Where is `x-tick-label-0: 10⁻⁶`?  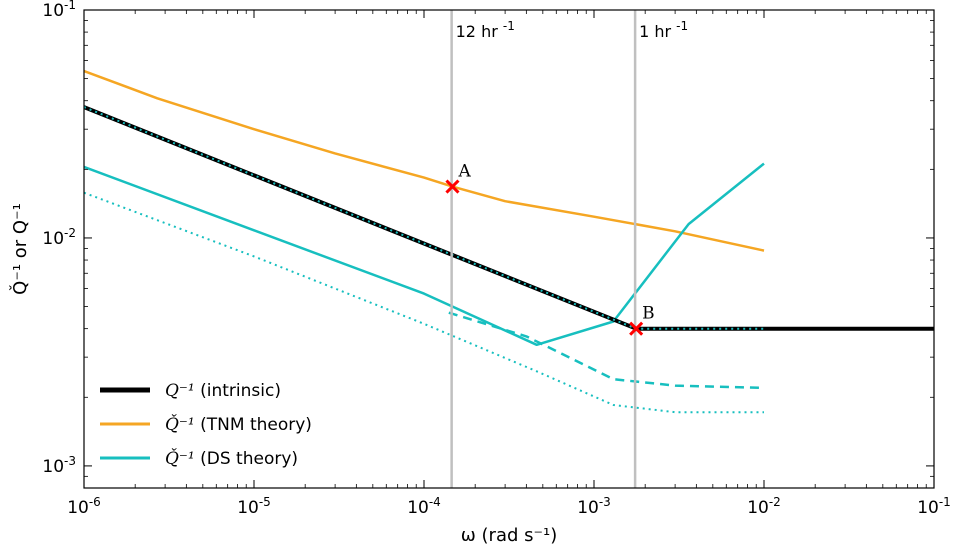
x-tick-label-0: 10⁻⁶ is located at coordinates (84, 506).